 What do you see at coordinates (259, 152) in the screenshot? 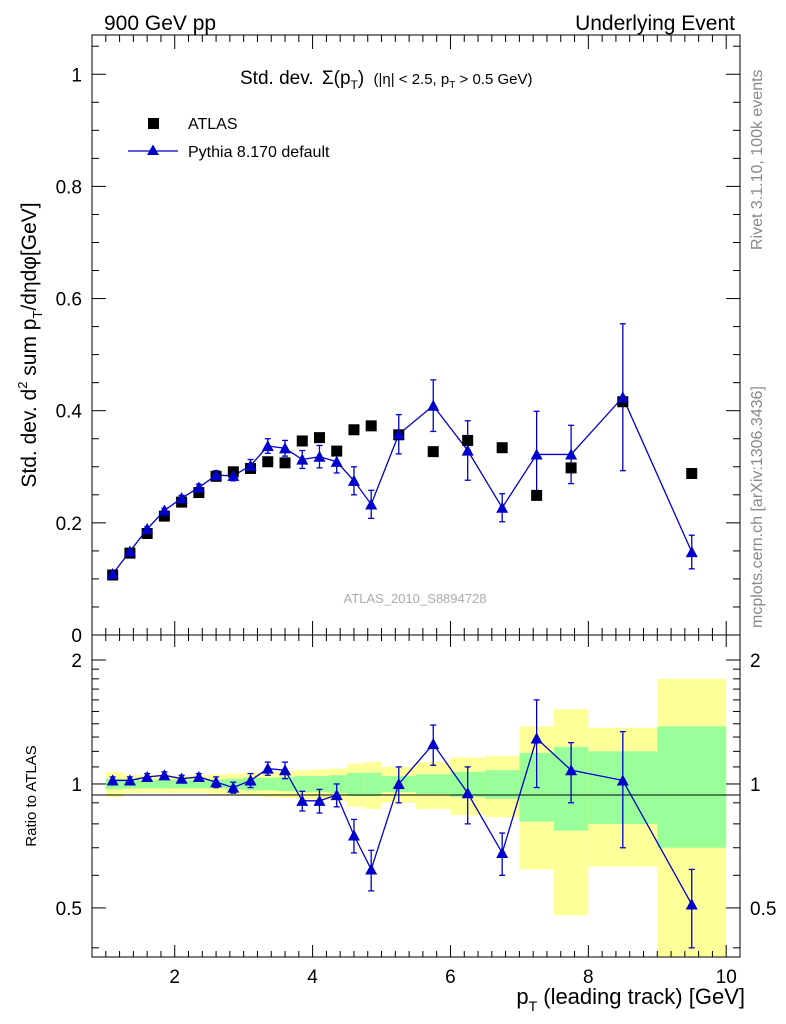
I see `legend-mc-label: Pythia 8.170 default` at bounding box center [259, 152].